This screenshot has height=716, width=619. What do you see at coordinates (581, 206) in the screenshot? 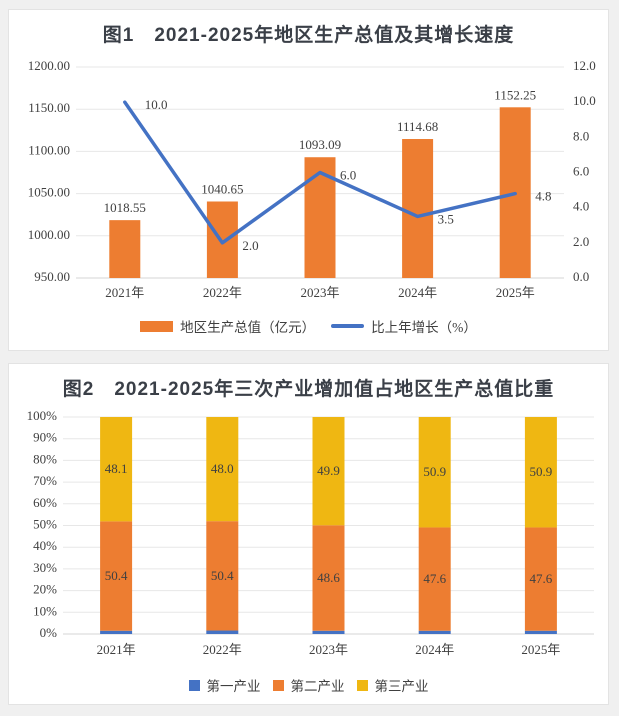
I see `svg-text: 4.0` at bounding box center [581, 206].